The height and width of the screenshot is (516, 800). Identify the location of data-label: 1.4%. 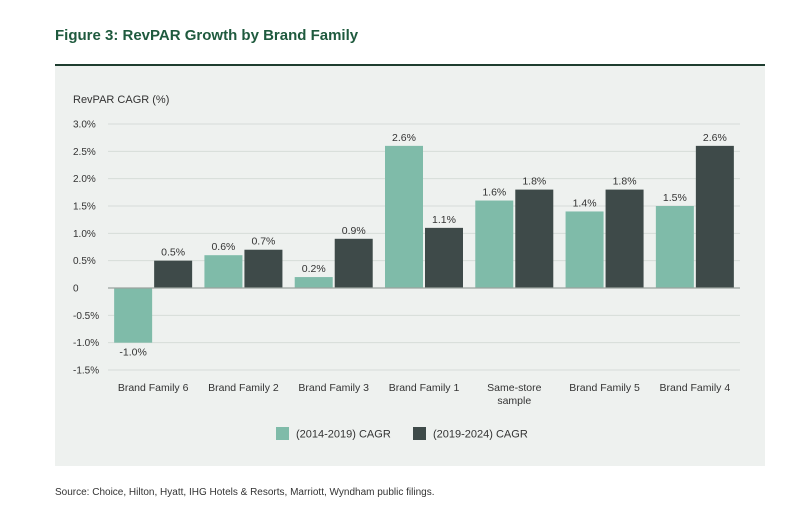
(585, 203).